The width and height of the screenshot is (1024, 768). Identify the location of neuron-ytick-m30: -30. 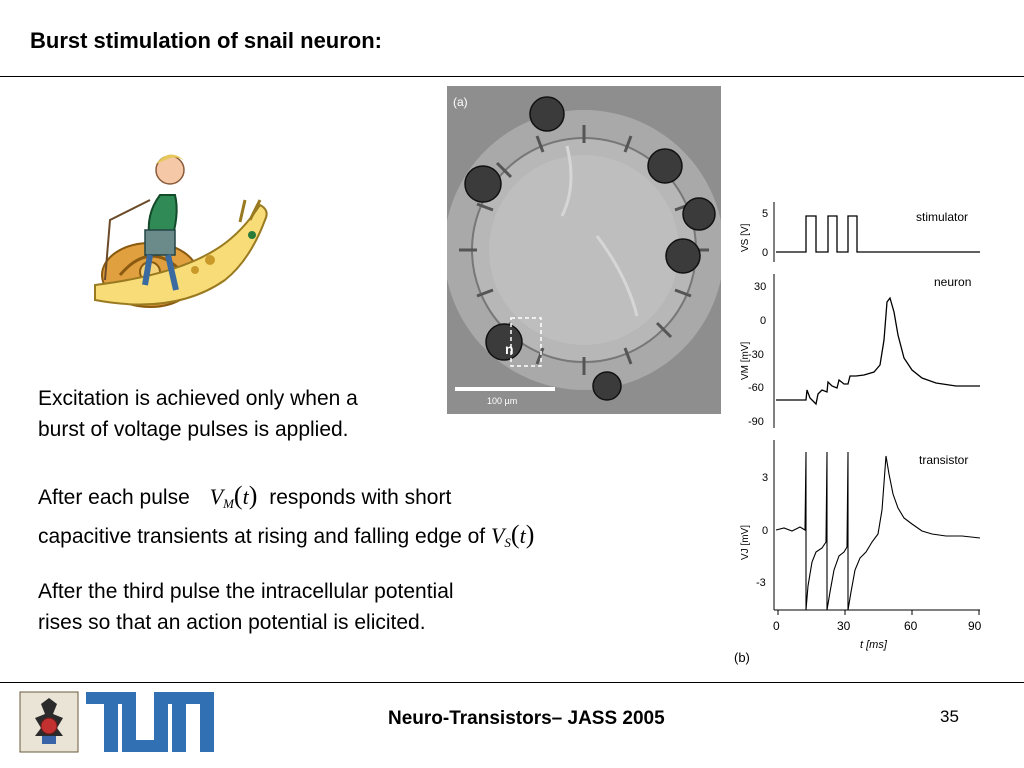
(756, 355).